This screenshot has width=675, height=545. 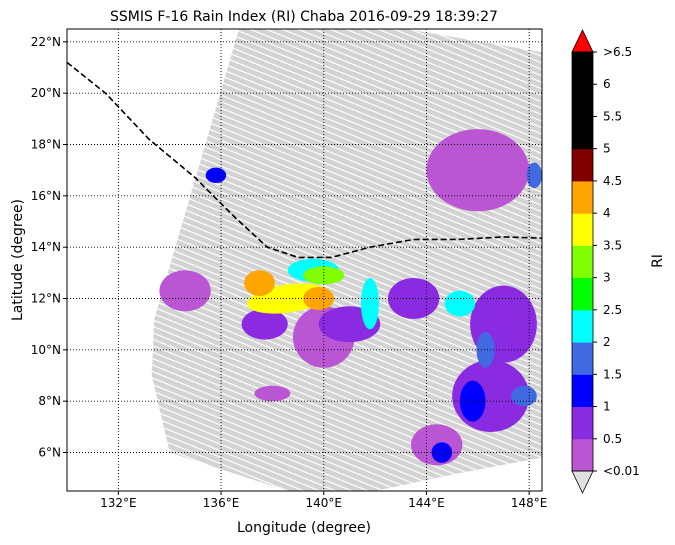 I want to click on colorbar-tick-label: 6, so click(x=607, y=84).